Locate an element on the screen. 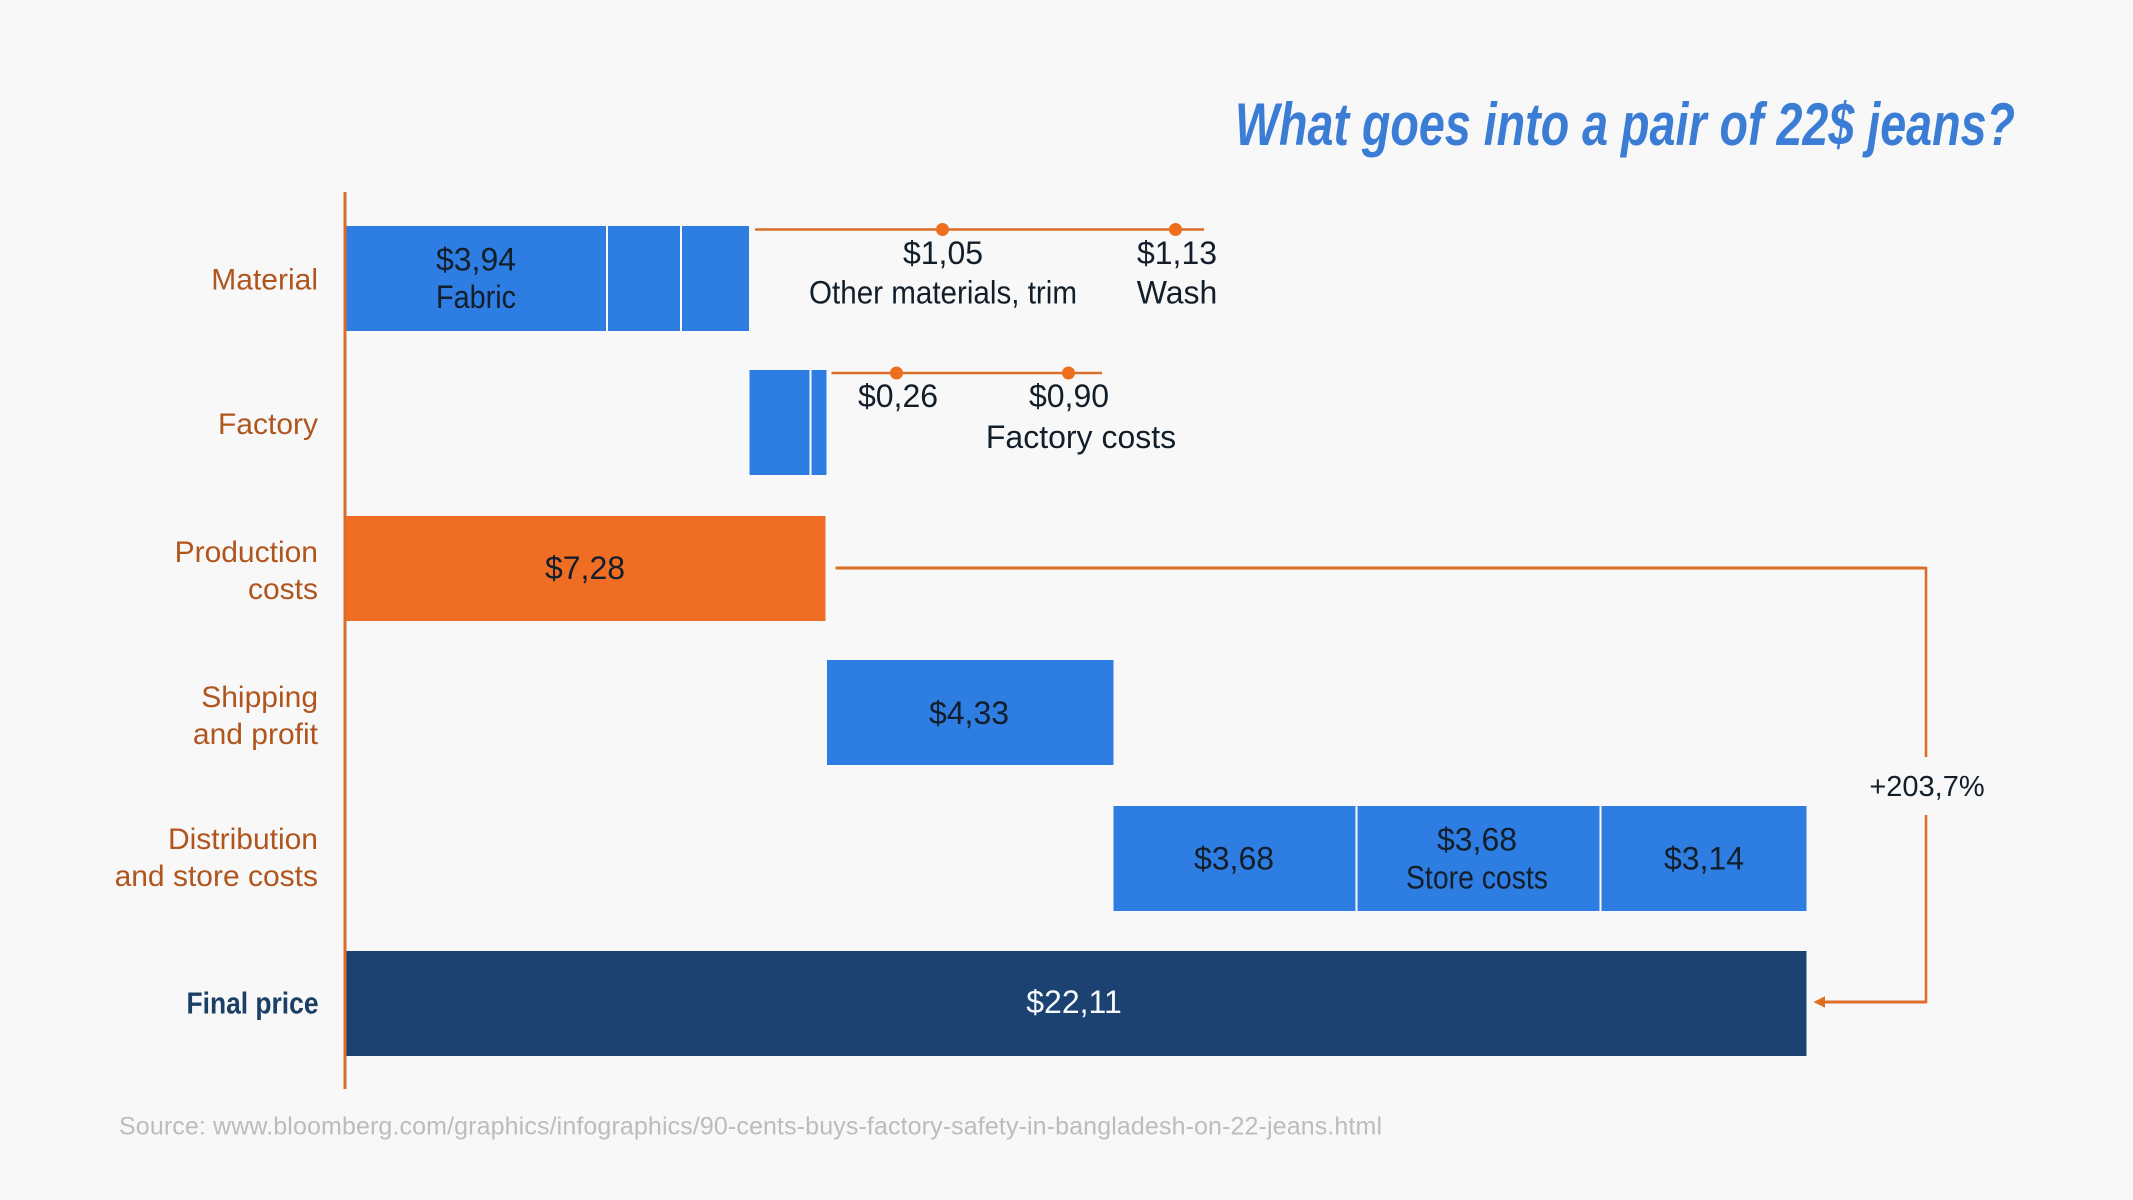  svg-text: $3,94 is located at coordinates (476, 260).